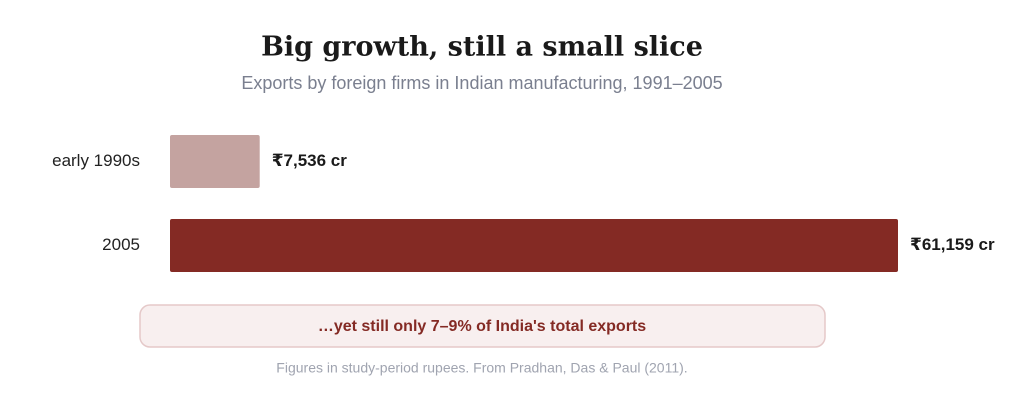  I want to click on category-label: 2005, so click(121, 244).